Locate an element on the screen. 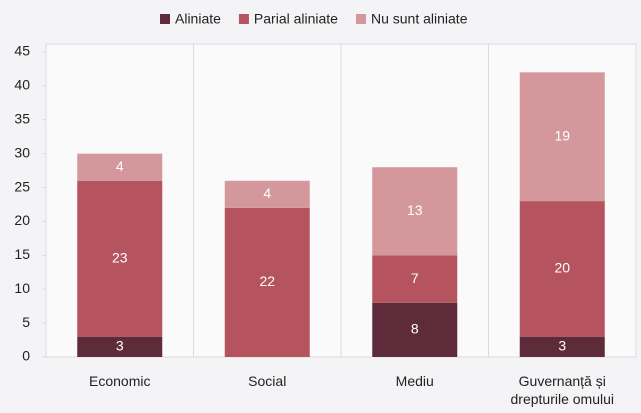 This screenshot has width=641, height=413. legend-label: Aliniate is located at coordinates (198, 19).